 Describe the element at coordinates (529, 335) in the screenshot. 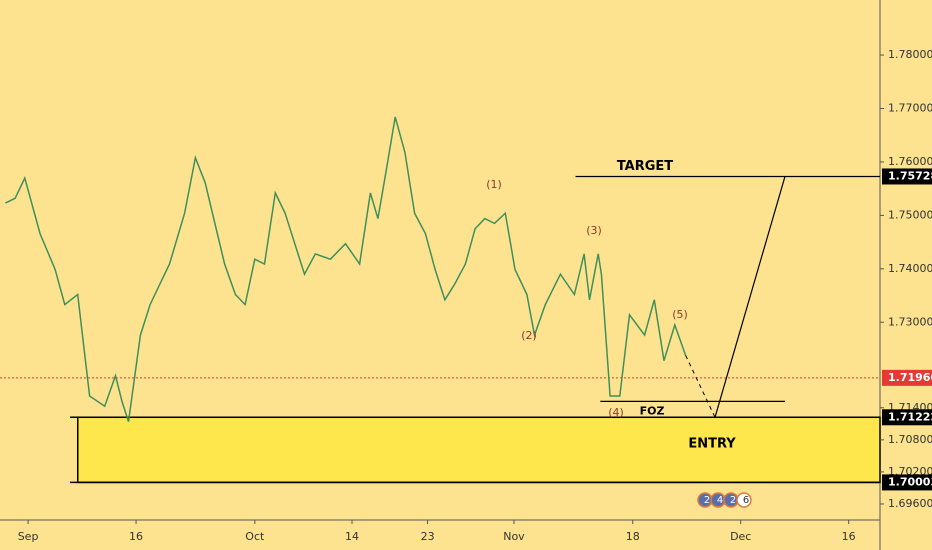

I see `wave-label: (2)` at that location.